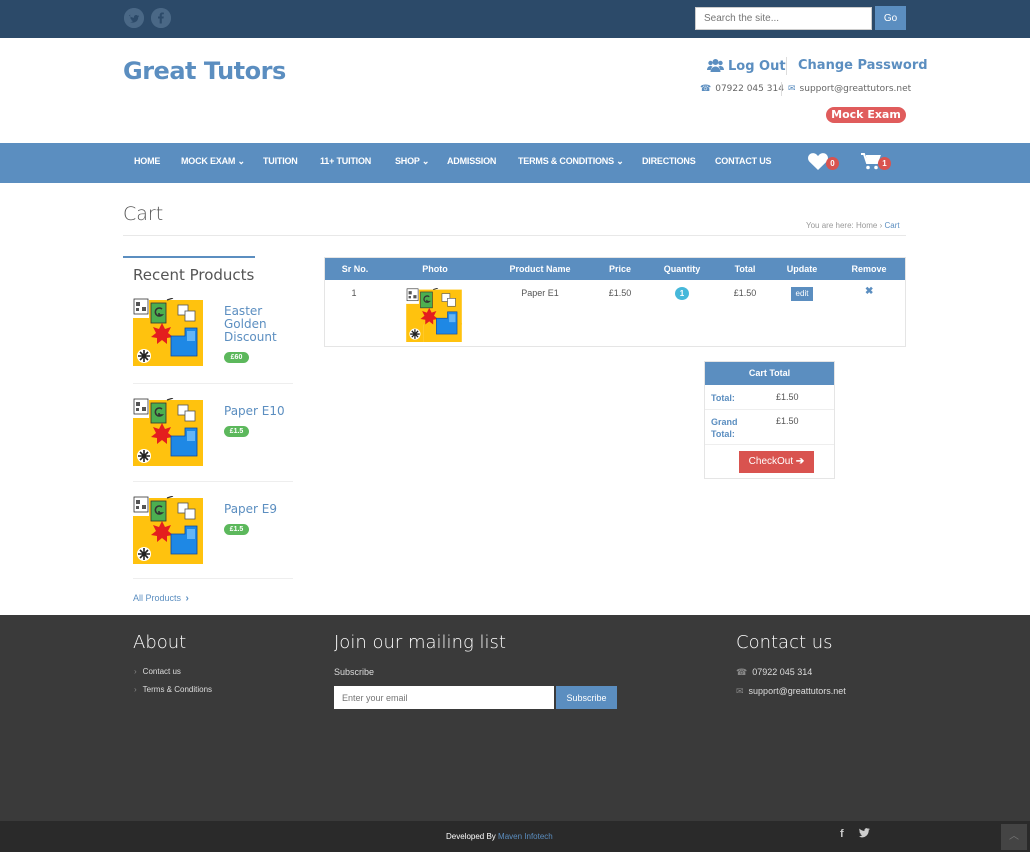 This screenshot has width=1030, height=852. I want to click on column-header: Update, so click(802, 269).